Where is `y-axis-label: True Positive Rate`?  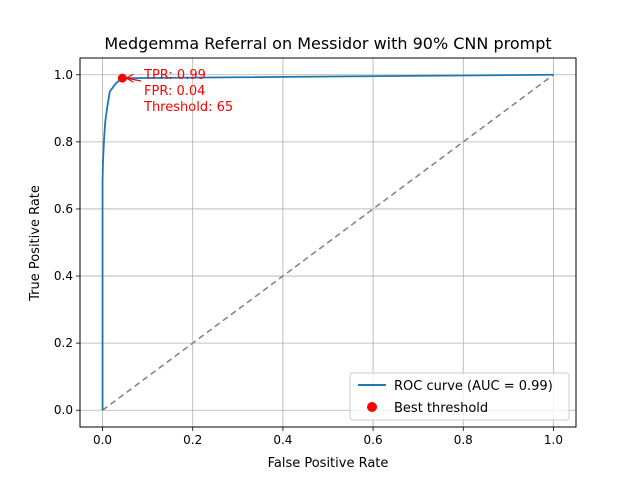 y-axis-label: True Positive Rate is located at coordinates (35, 243).